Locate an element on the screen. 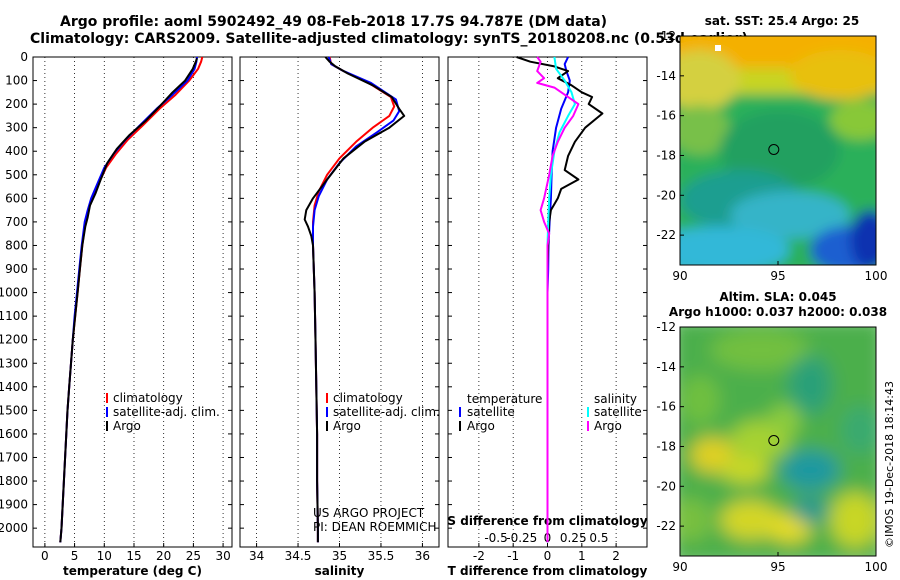 Image resolution: width=900 pixels, height=580 pixels. difference-series-t-argo is located at coordinates (560, 299).